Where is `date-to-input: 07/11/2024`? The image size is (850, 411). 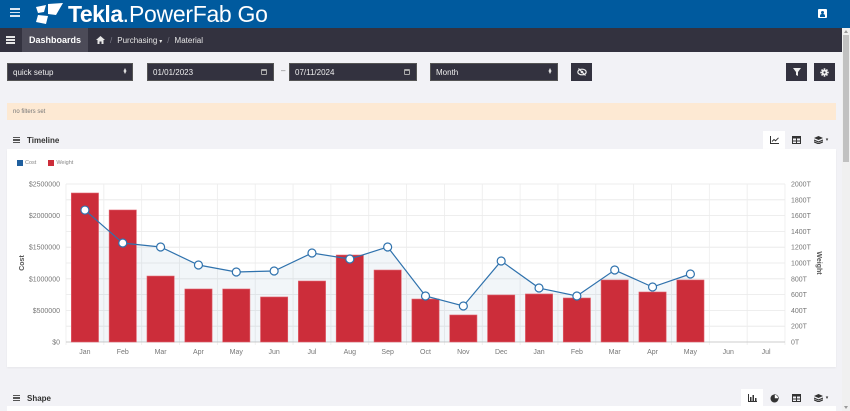 date-to-input: 07/11/2024 is located at coordinates (353, 72).